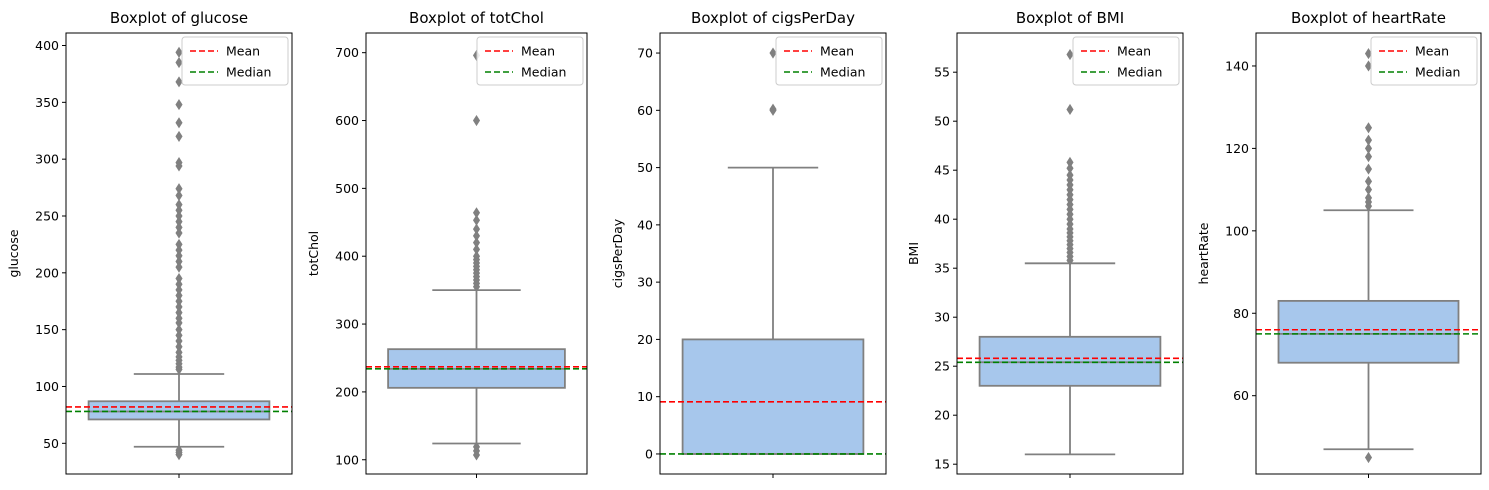 The image size is (1489, 490). Describe the element at coordinates (347, 188) in the screenshot. I see `y-tick-label: 500` at that location.